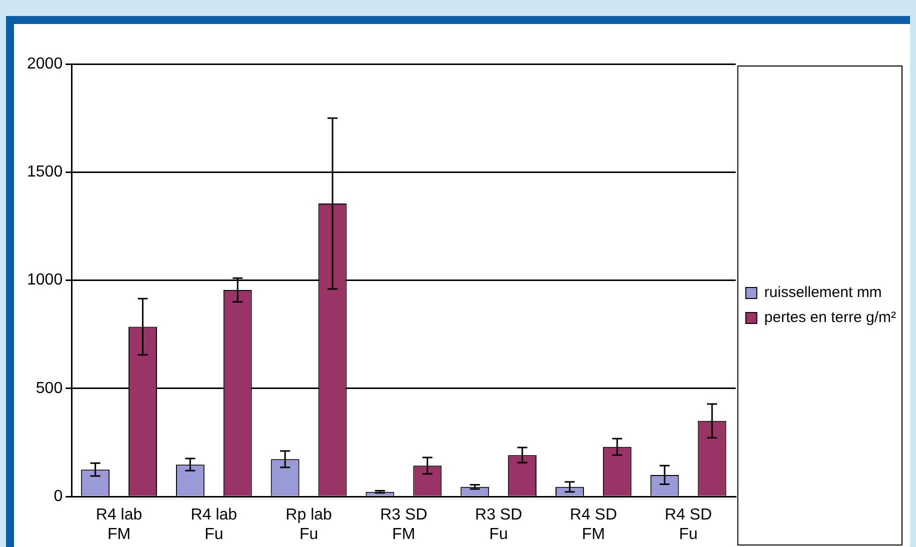 Image resolution: width=916 pixels, height=547 pixels. I want to click on y-tick-label: 2000, so click(45, 63).